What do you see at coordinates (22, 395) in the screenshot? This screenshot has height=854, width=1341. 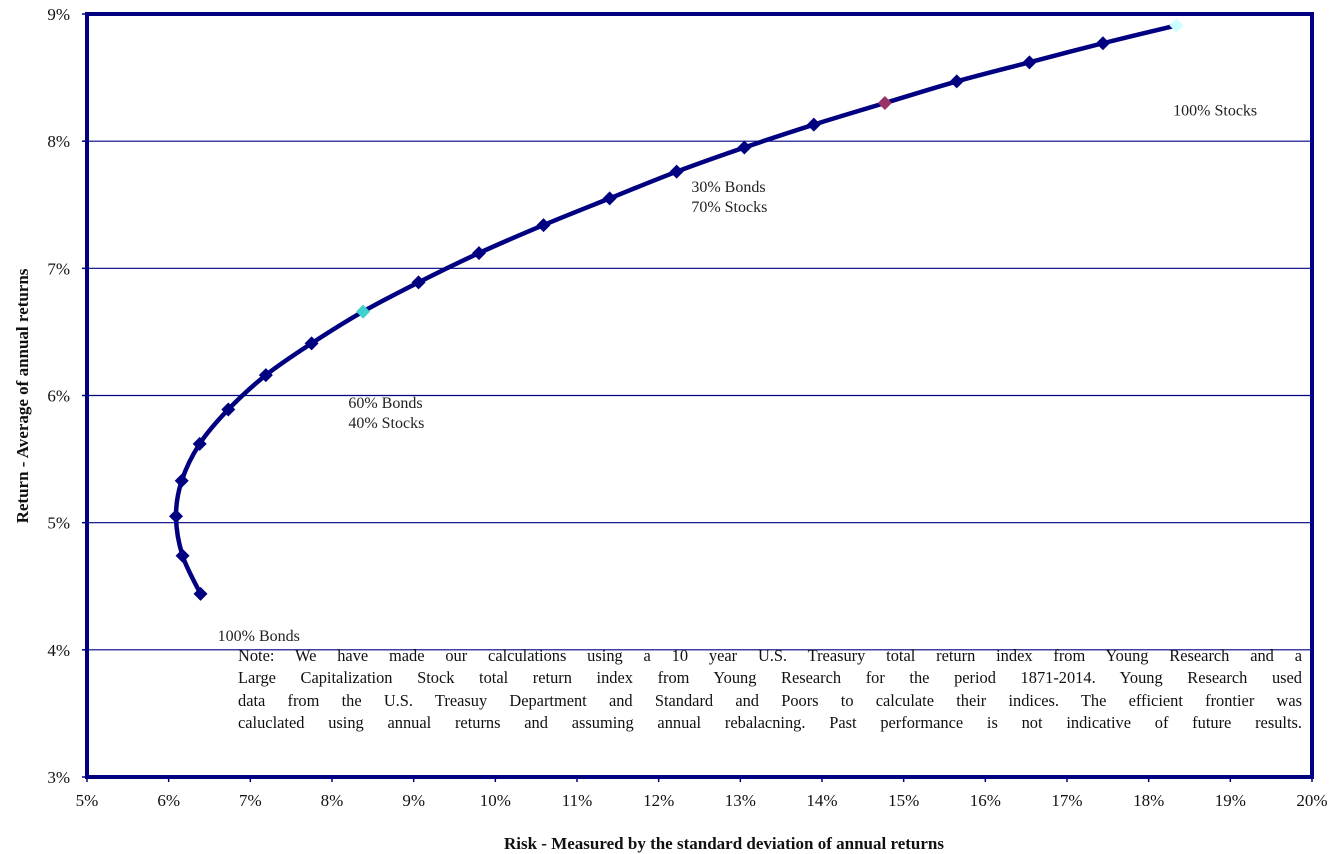 I see `y-axis-title: Return - Average of annual returns` at bounding box center [22, 395].